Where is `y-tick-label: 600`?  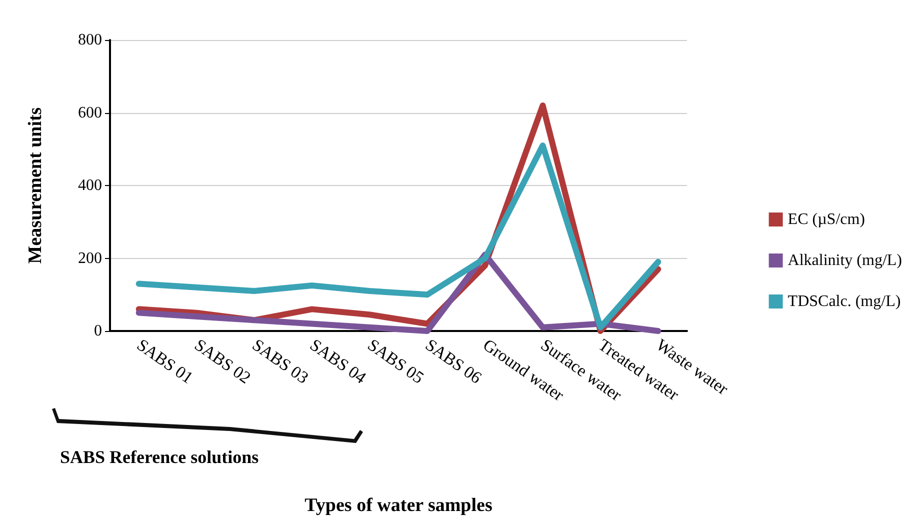 y-tick-label: 600 is located at coordinates (90, 113).